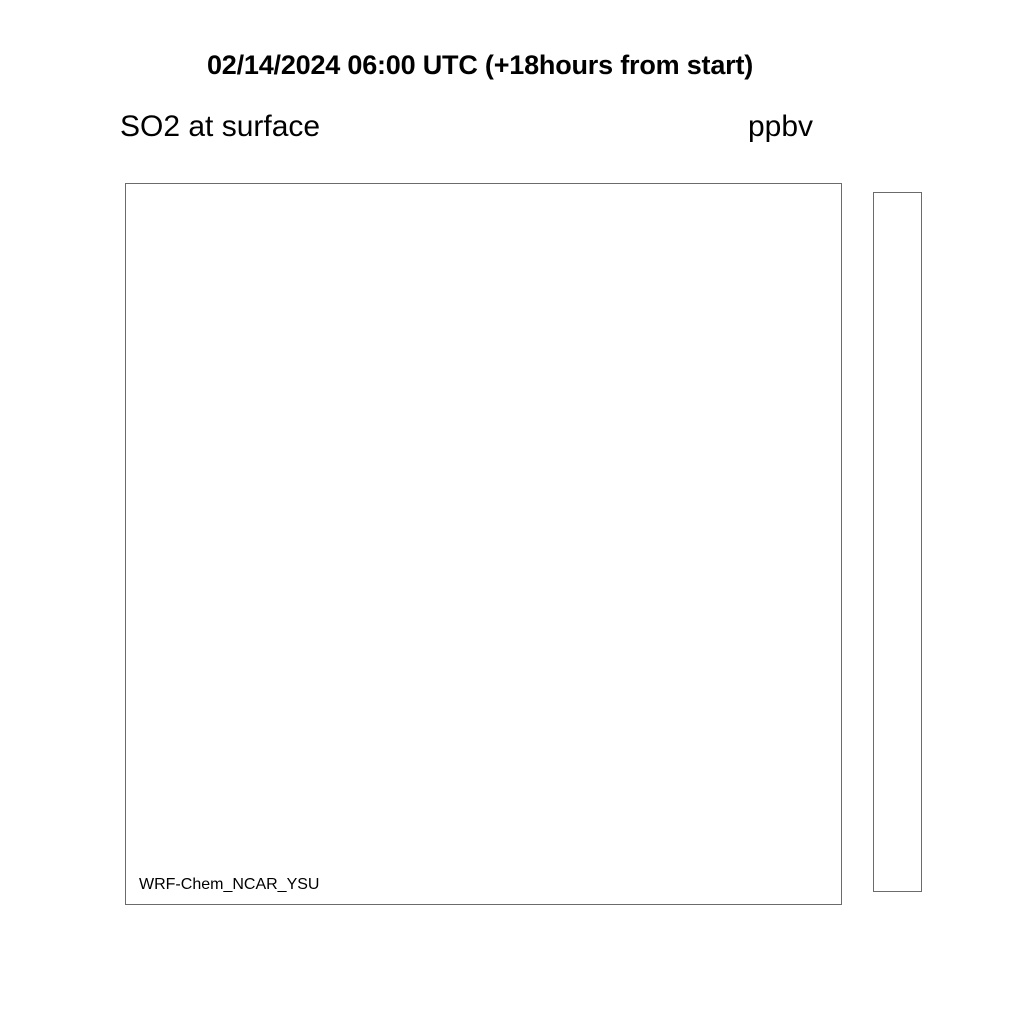  Describe the element at coordinates (897, 542) in the screenshot. I see `colorbar` at that location.